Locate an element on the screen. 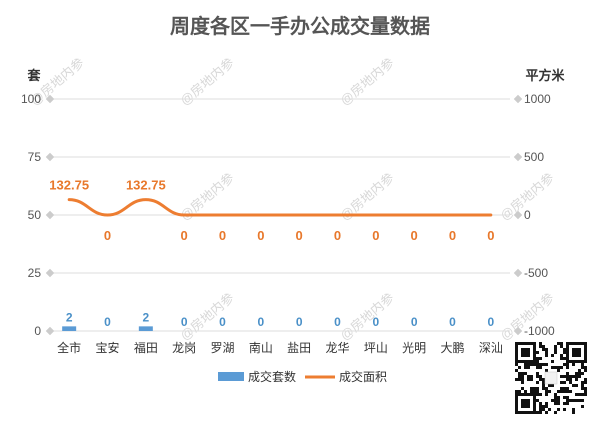  category-label: 大鹏 is located at coordinates (452, 348).